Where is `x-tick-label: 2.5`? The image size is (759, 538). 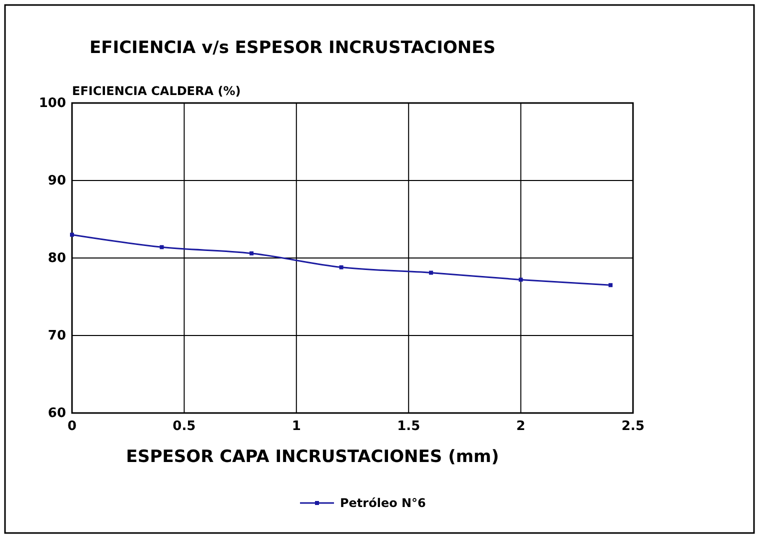
x-tick-label: 2.5 is located at coordinates (633, 426).